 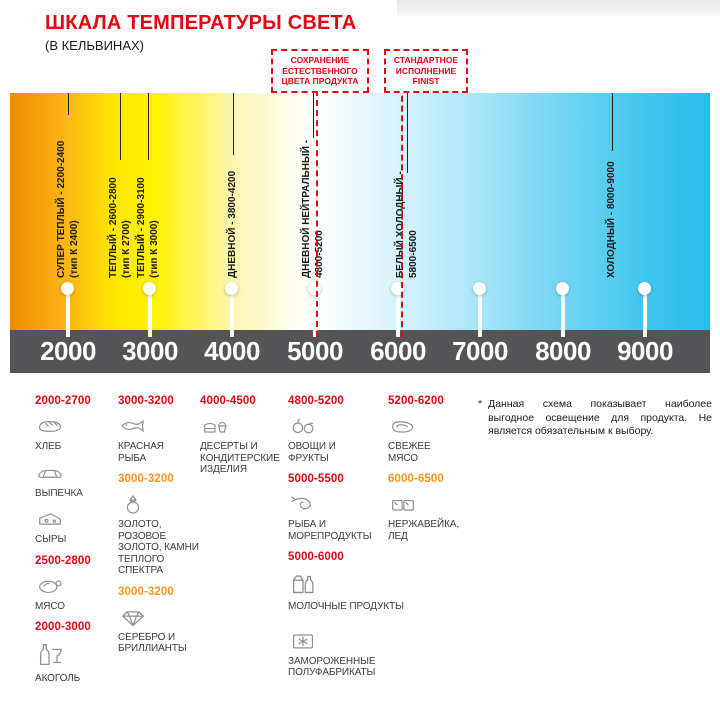 What do you see at coordinates (50, 473) in the screenshot?
I see `croissant-icon` at bounding box center [50, 473].